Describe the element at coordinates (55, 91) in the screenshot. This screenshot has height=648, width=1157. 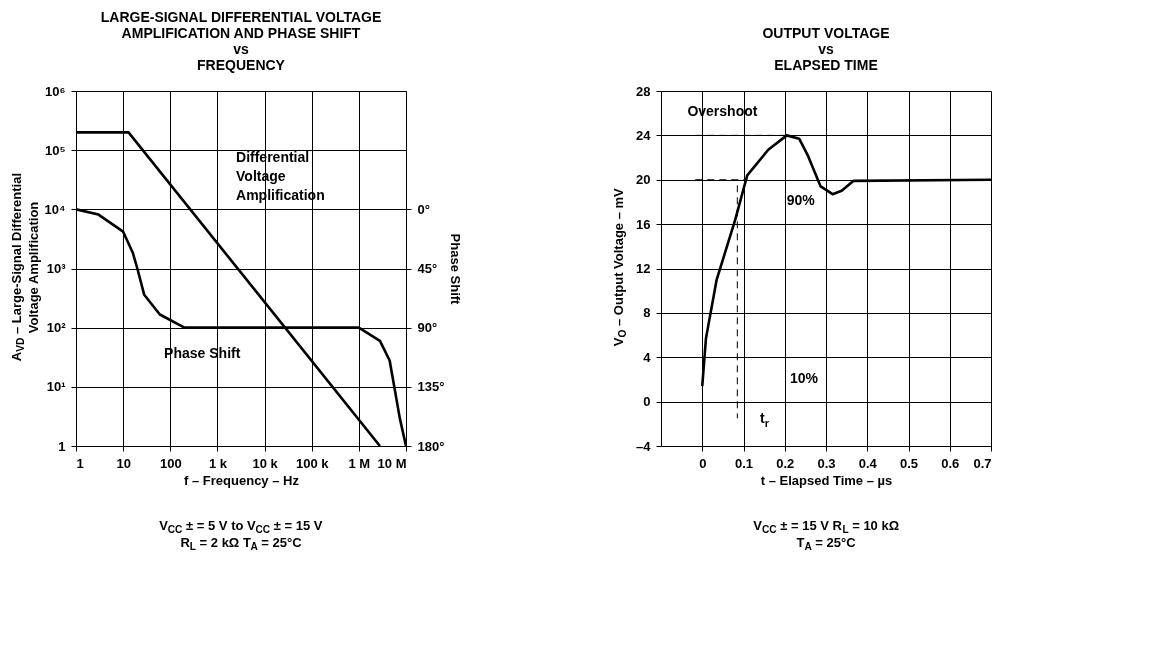
I see `y-tick-label: 10⁶` at that location.